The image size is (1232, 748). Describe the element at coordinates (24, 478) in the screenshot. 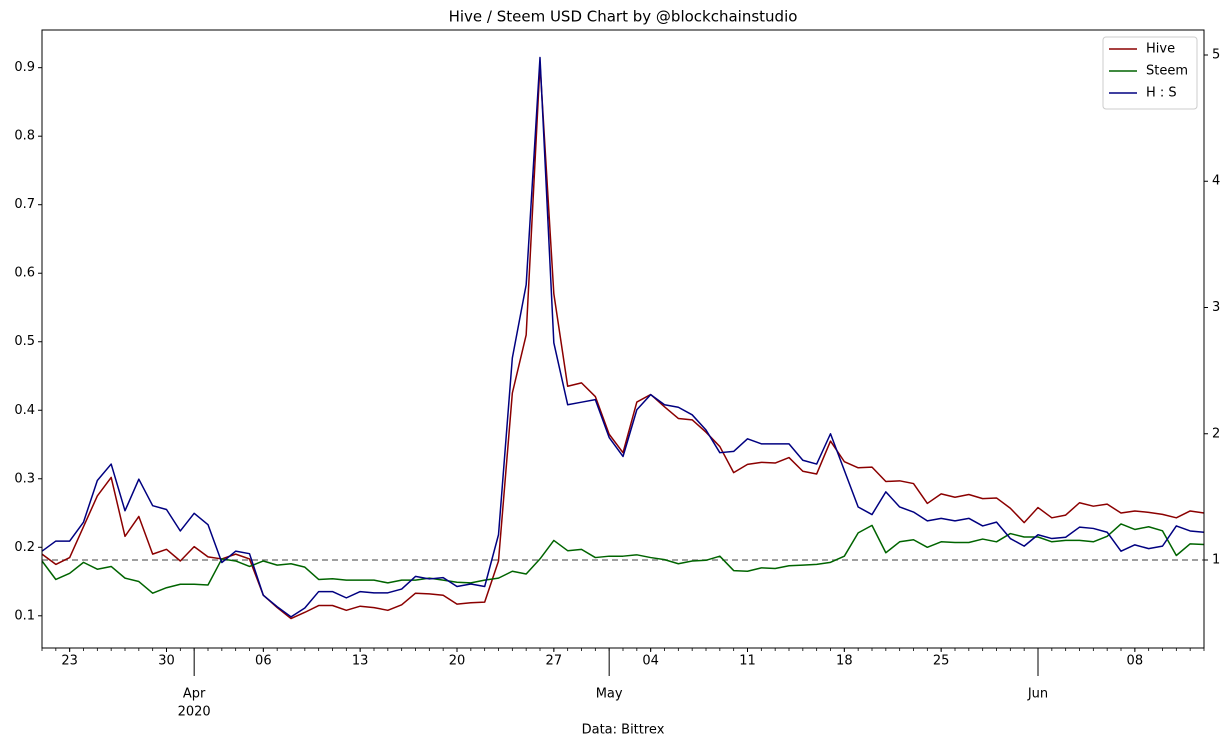

I see `y-tick-label: 0.3` at that location.